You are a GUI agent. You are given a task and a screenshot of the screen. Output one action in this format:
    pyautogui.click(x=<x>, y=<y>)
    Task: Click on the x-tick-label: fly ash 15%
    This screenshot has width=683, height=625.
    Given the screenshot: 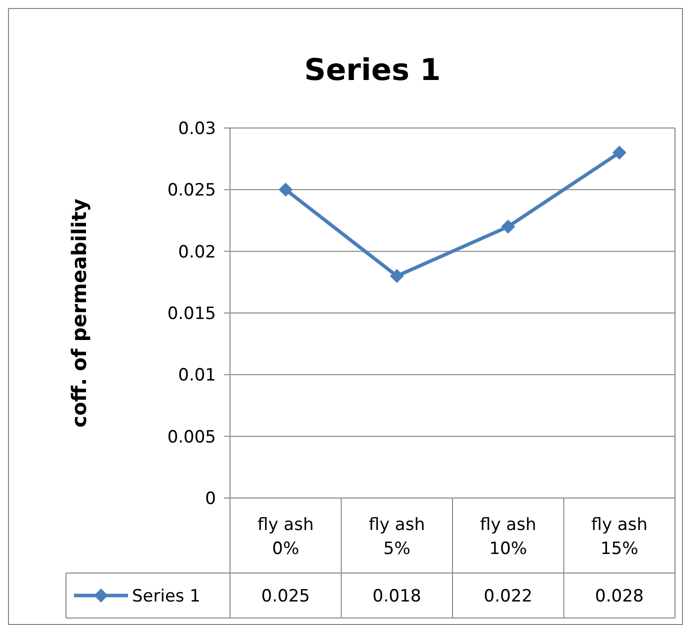 What is the action you would take?
    pyautogui.click(x=619, y=537)
    